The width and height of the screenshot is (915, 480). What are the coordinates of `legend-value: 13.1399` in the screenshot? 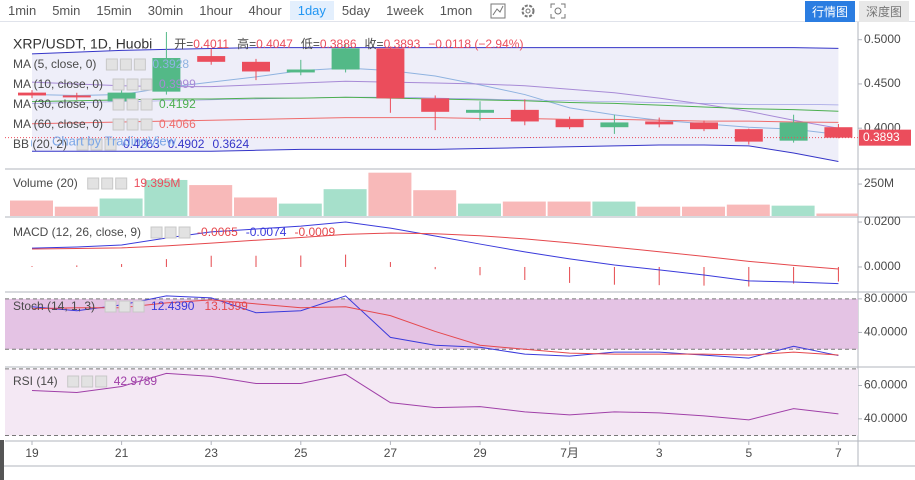 It's located at (226, 306).